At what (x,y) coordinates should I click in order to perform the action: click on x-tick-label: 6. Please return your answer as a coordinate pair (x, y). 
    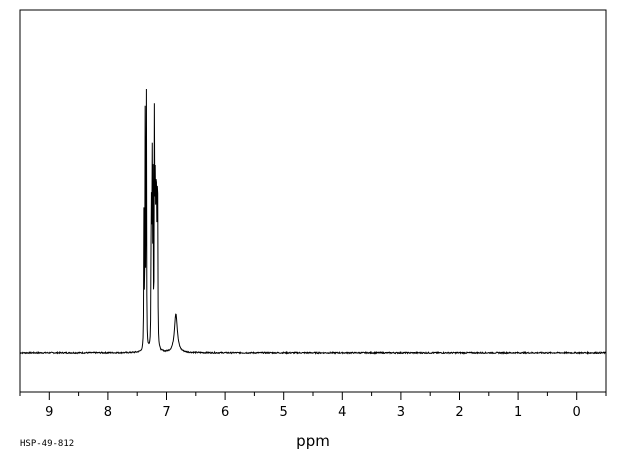
    Looking at the image, I should click on (225, 412).